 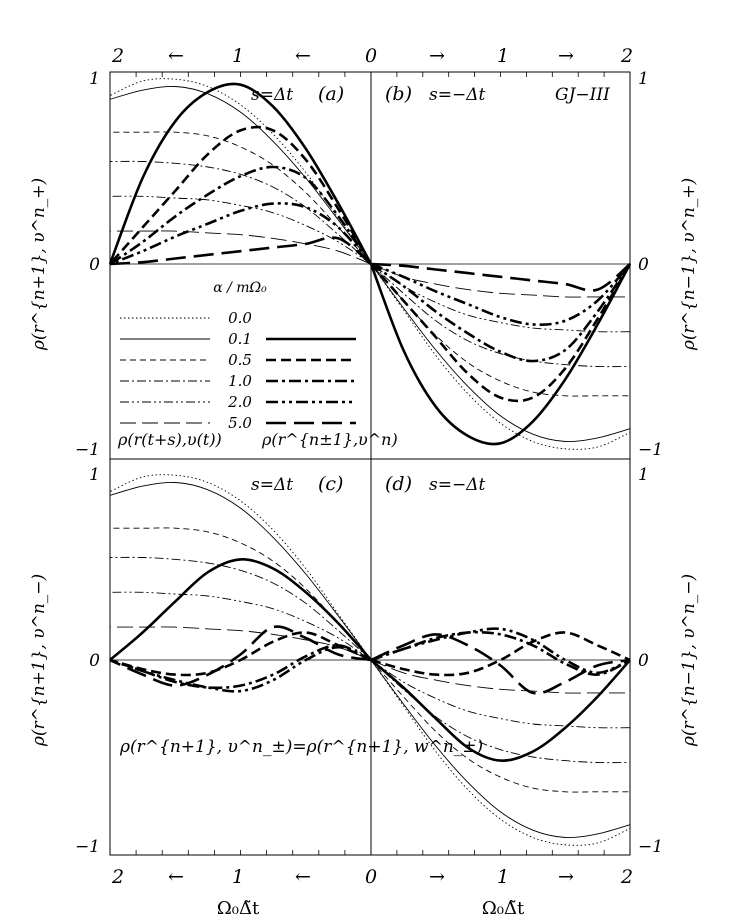 What do you see at coordinates (169, 439) in the screenshot?
I see `legend-col1-label: ρ(r(t+s),υ(t))` at bounding box center [169, 439].